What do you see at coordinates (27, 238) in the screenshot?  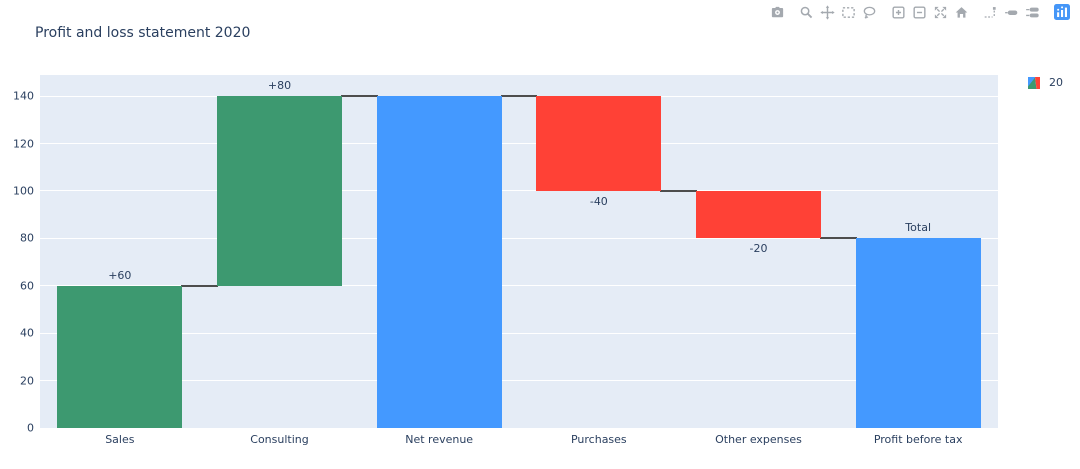 I see `y-tick-label: 80` at bounding box center [27, 238].